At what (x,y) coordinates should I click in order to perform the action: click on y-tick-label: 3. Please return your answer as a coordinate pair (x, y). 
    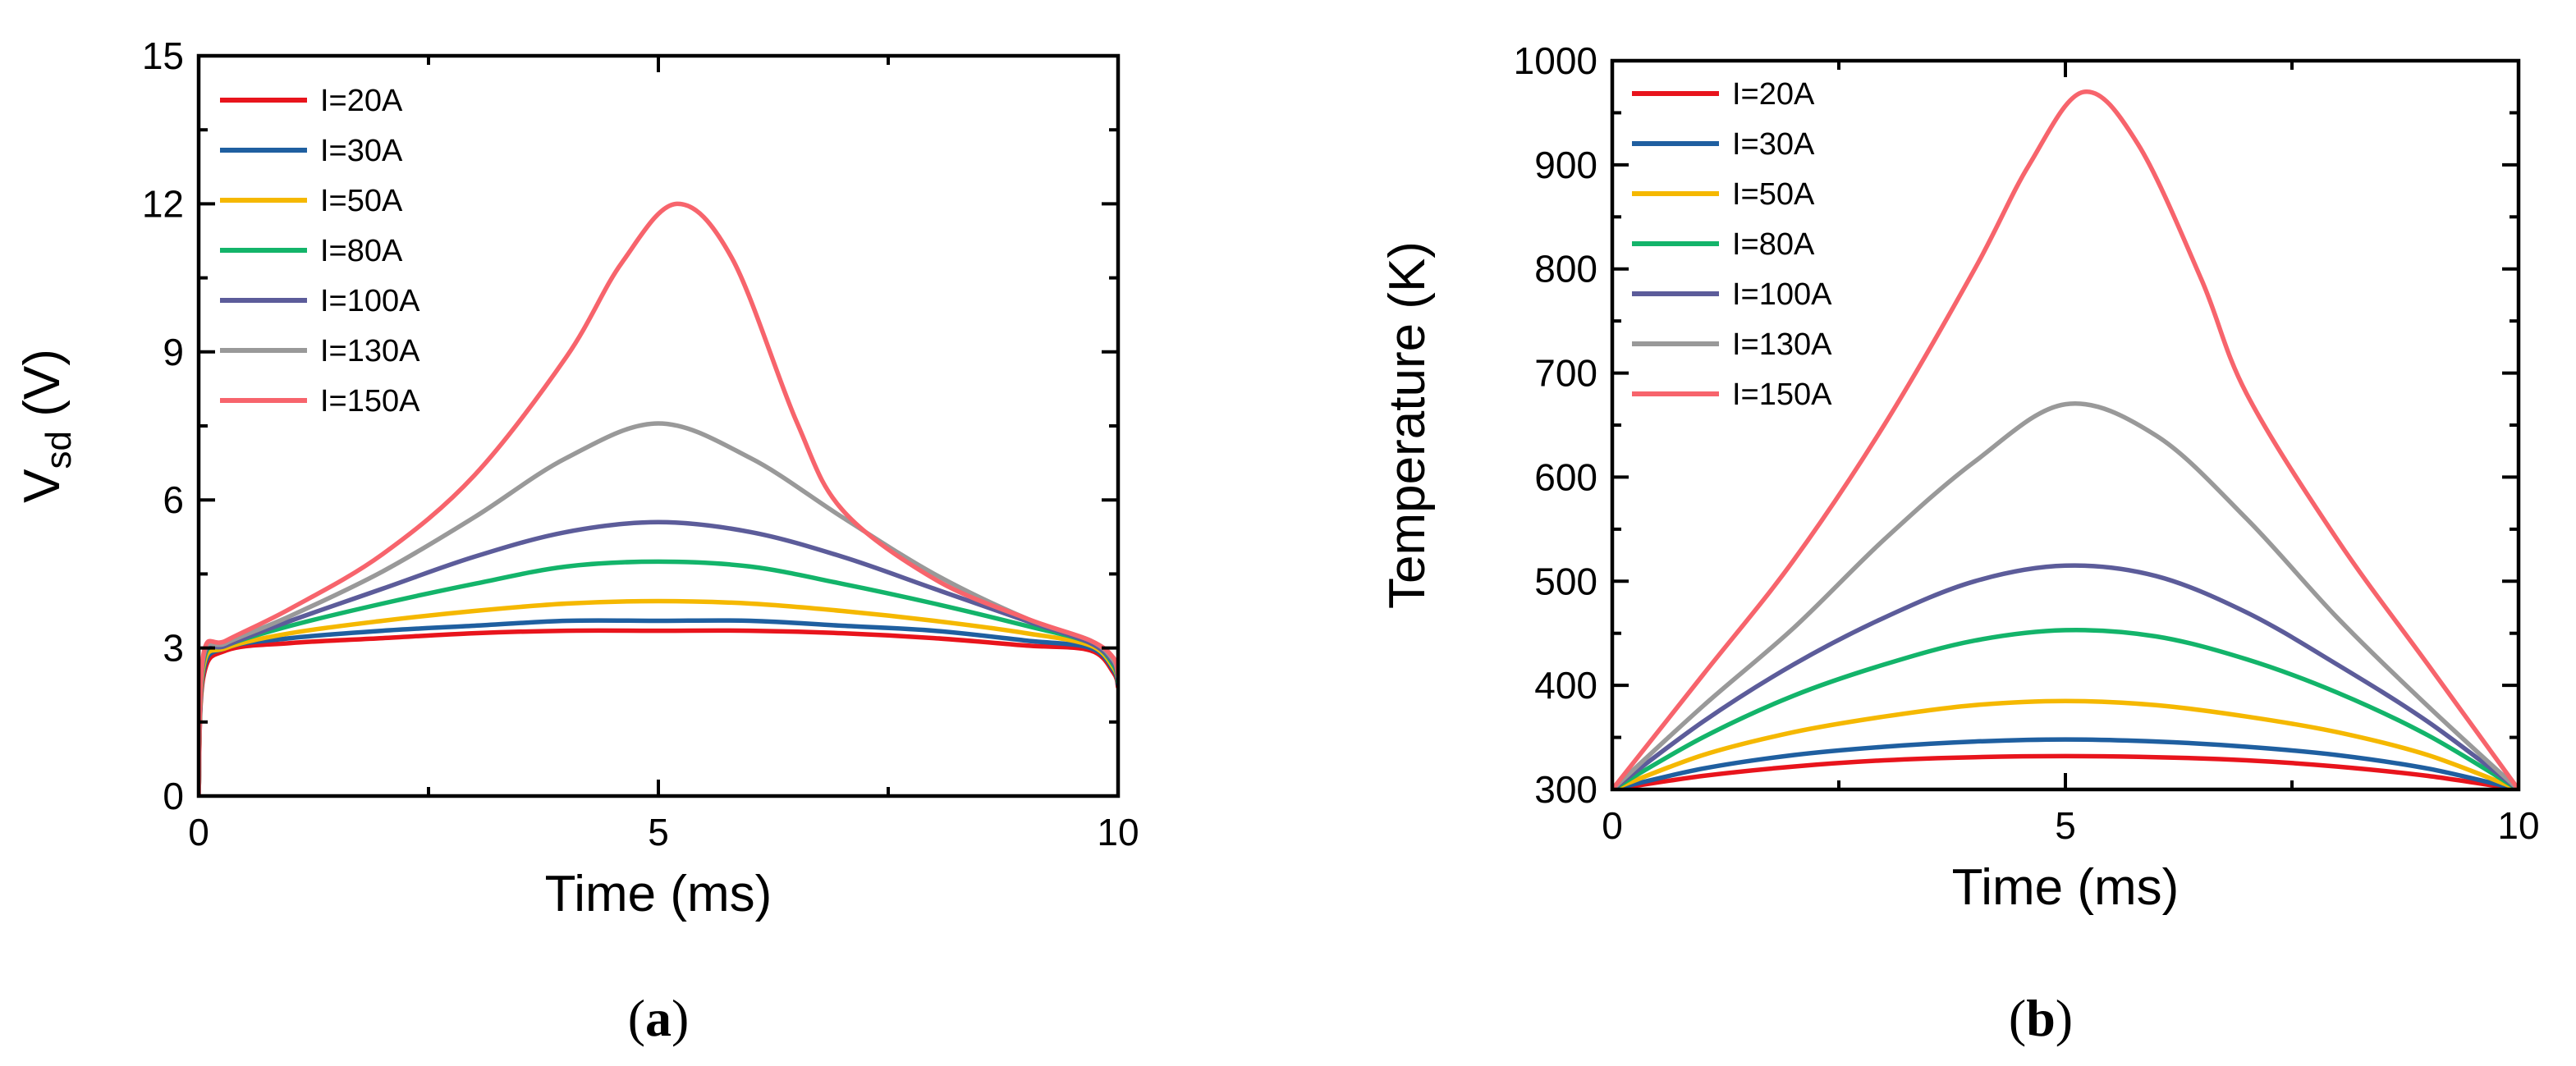
    Looking at the image, I should click on (174, 649).